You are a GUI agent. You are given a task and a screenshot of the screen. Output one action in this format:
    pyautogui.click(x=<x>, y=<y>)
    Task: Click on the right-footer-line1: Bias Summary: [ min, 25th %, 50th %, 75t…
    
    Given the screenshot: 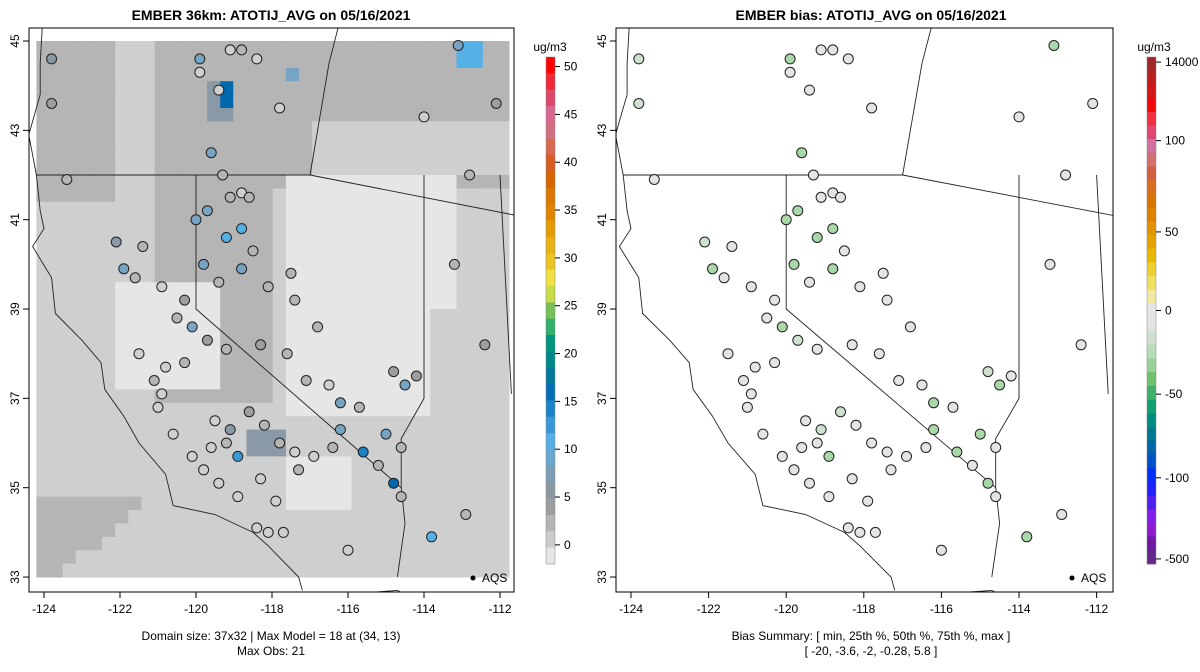 What is the action you would take?
    pyautogui.click(x=871, y=636)
    